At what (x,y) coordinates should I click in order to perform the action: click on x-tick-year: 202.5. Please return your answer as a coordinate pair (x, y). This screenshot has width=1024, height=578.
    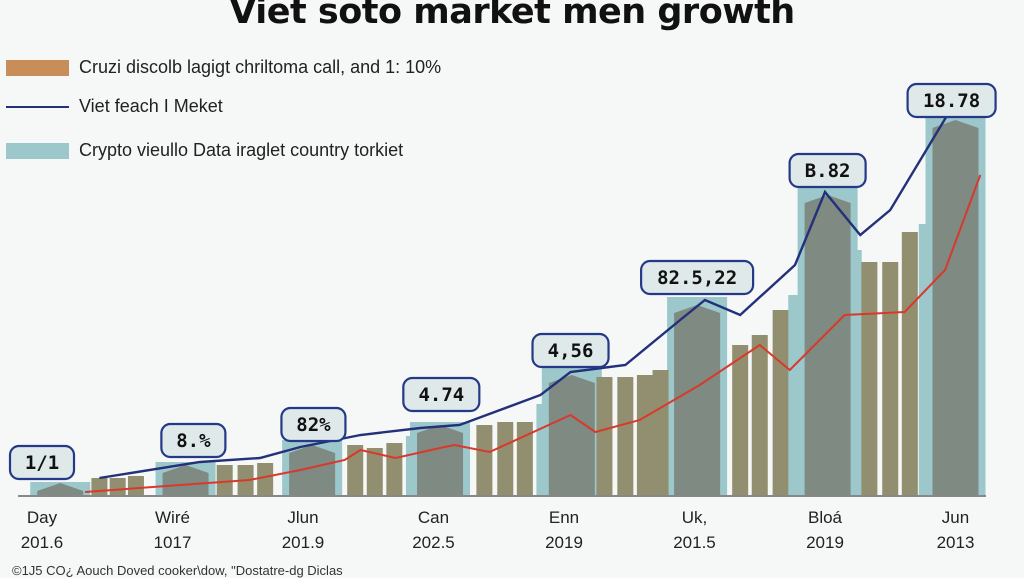
    Looking at the image, I should click on (433, 542).